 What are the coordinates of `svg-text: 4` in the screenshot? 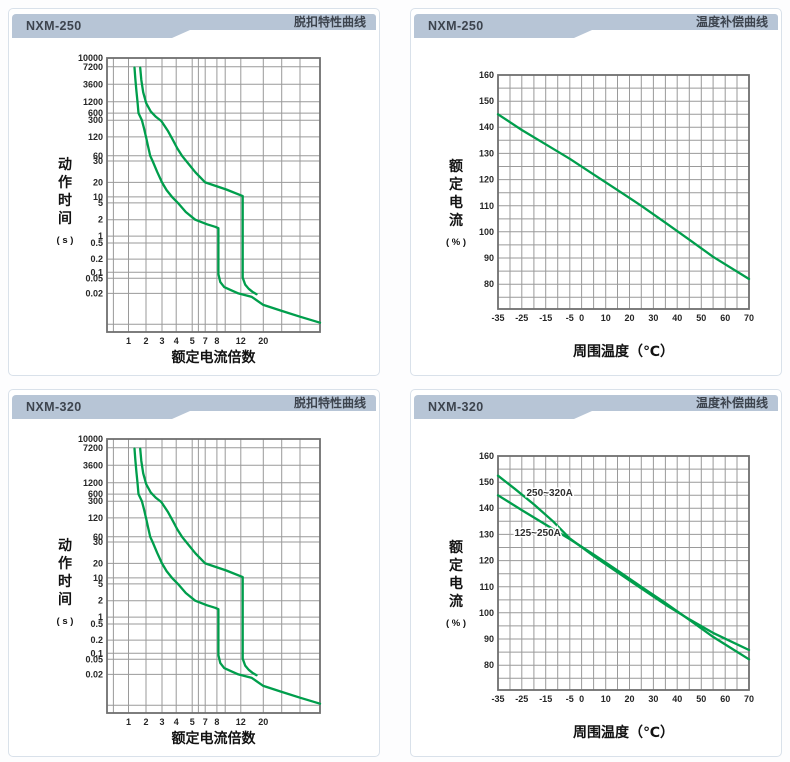 It's located at (176, 341).